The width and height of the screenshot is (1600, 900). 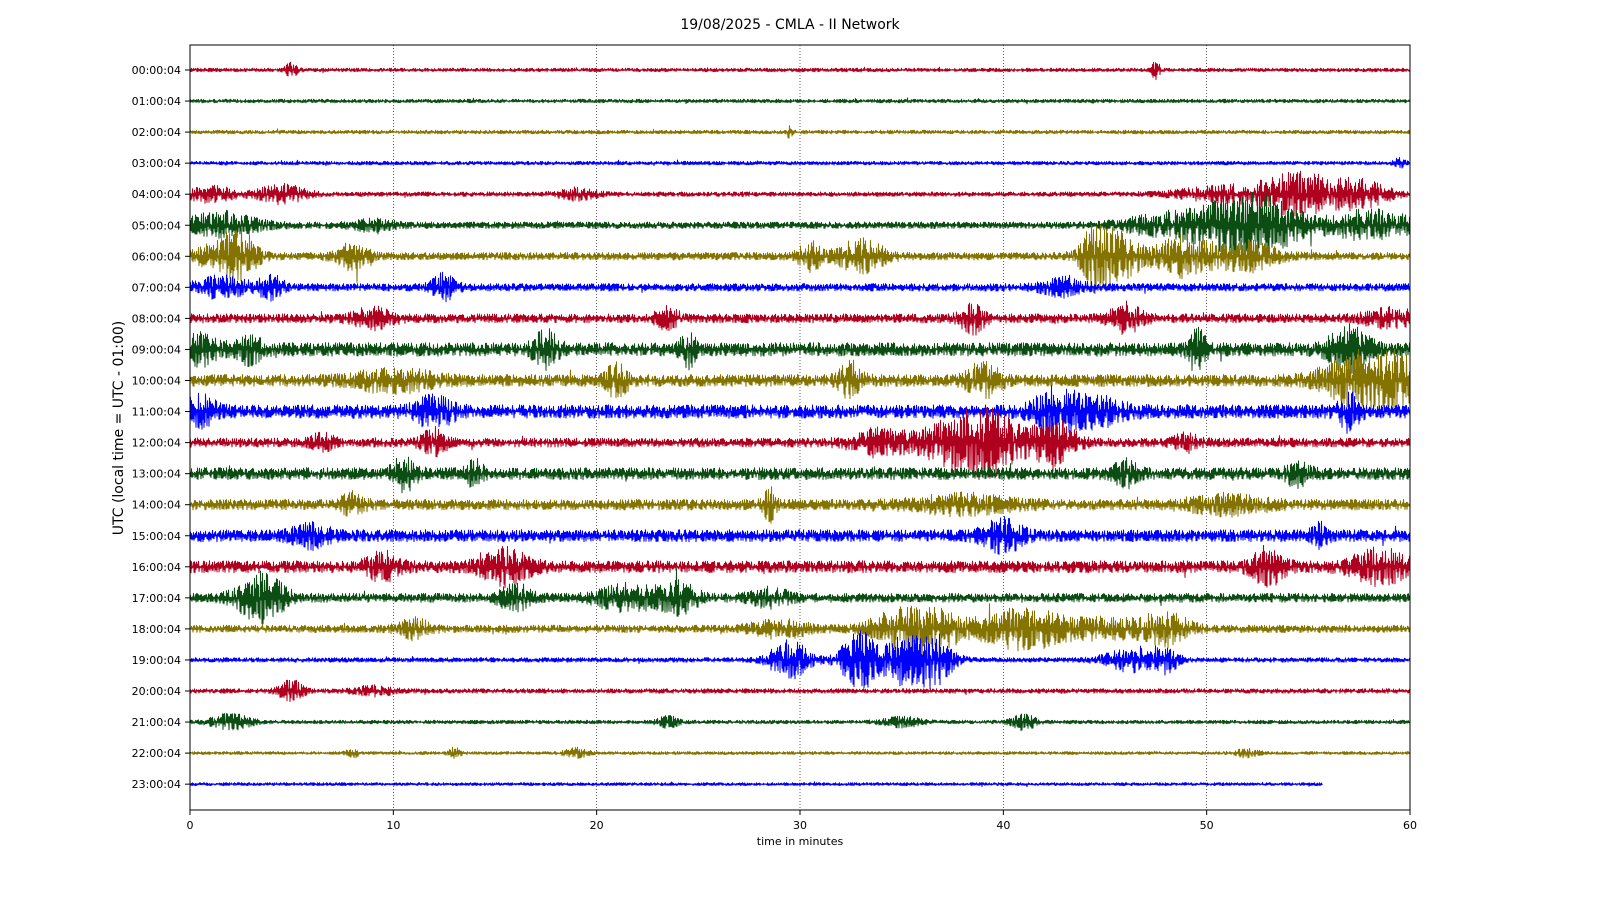 What do you see at coordinates (156, 629) in the screenshot?
I see `y-tick-label: 18:00:04` at bounding box center [156, 629].